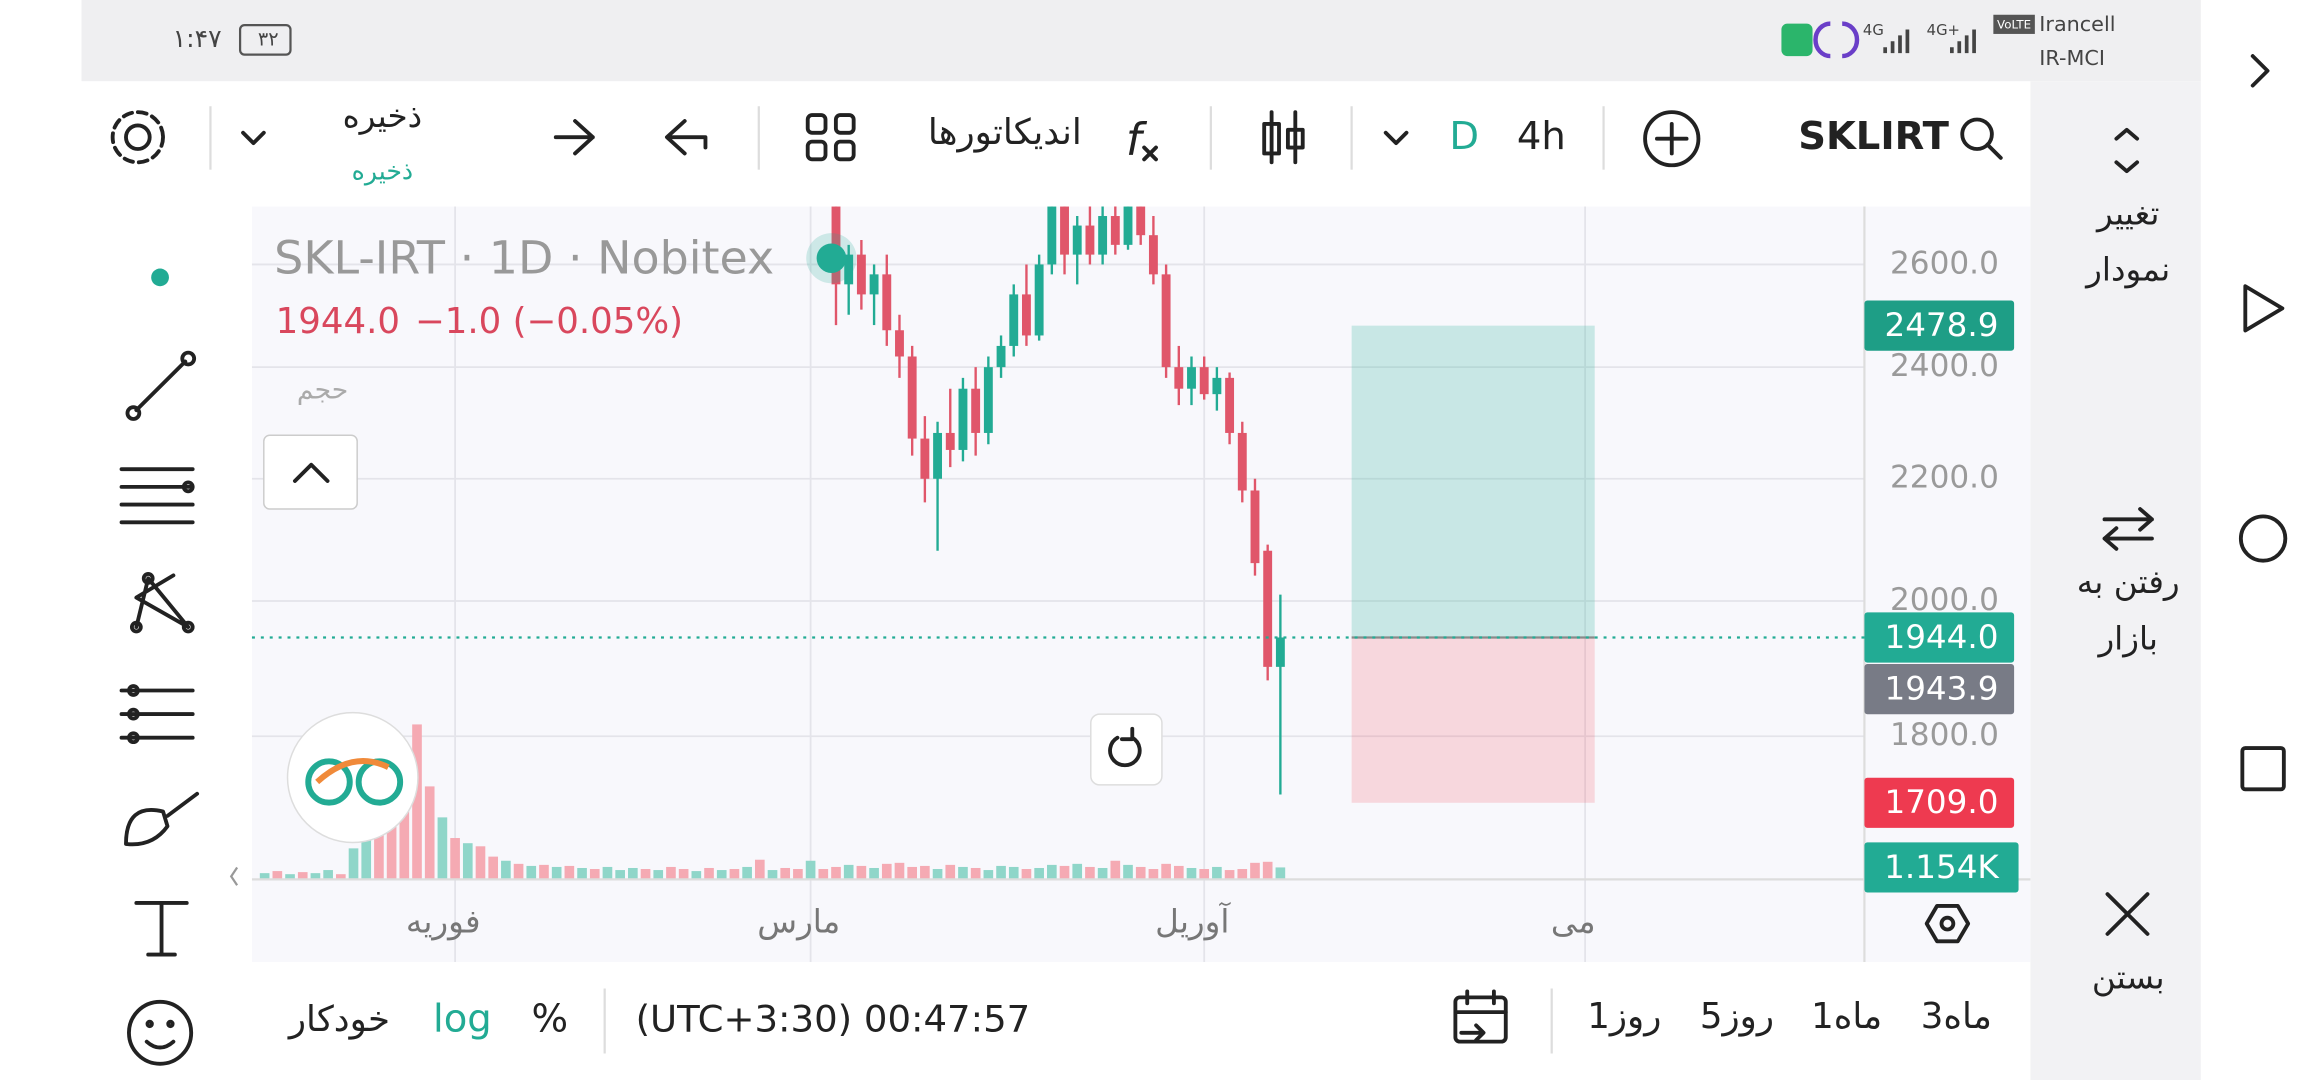 Image resolution: width=2312 pixels, height=1080 pixels. What do you see at coordinates (160, 1032) in the screenshot?
I see `emoji-tool` at bounding box center [160, 1032].